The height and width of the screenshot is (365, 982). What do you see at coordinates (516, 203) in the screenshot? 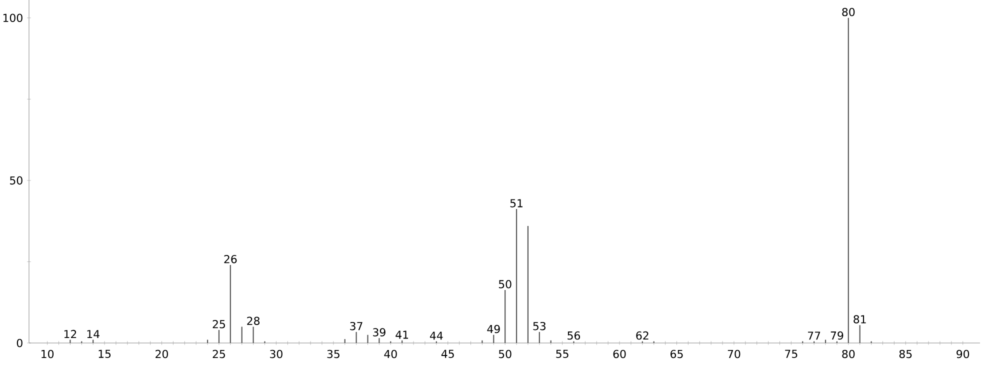
I see `annotation: 51` at bounding box center [516, 203].